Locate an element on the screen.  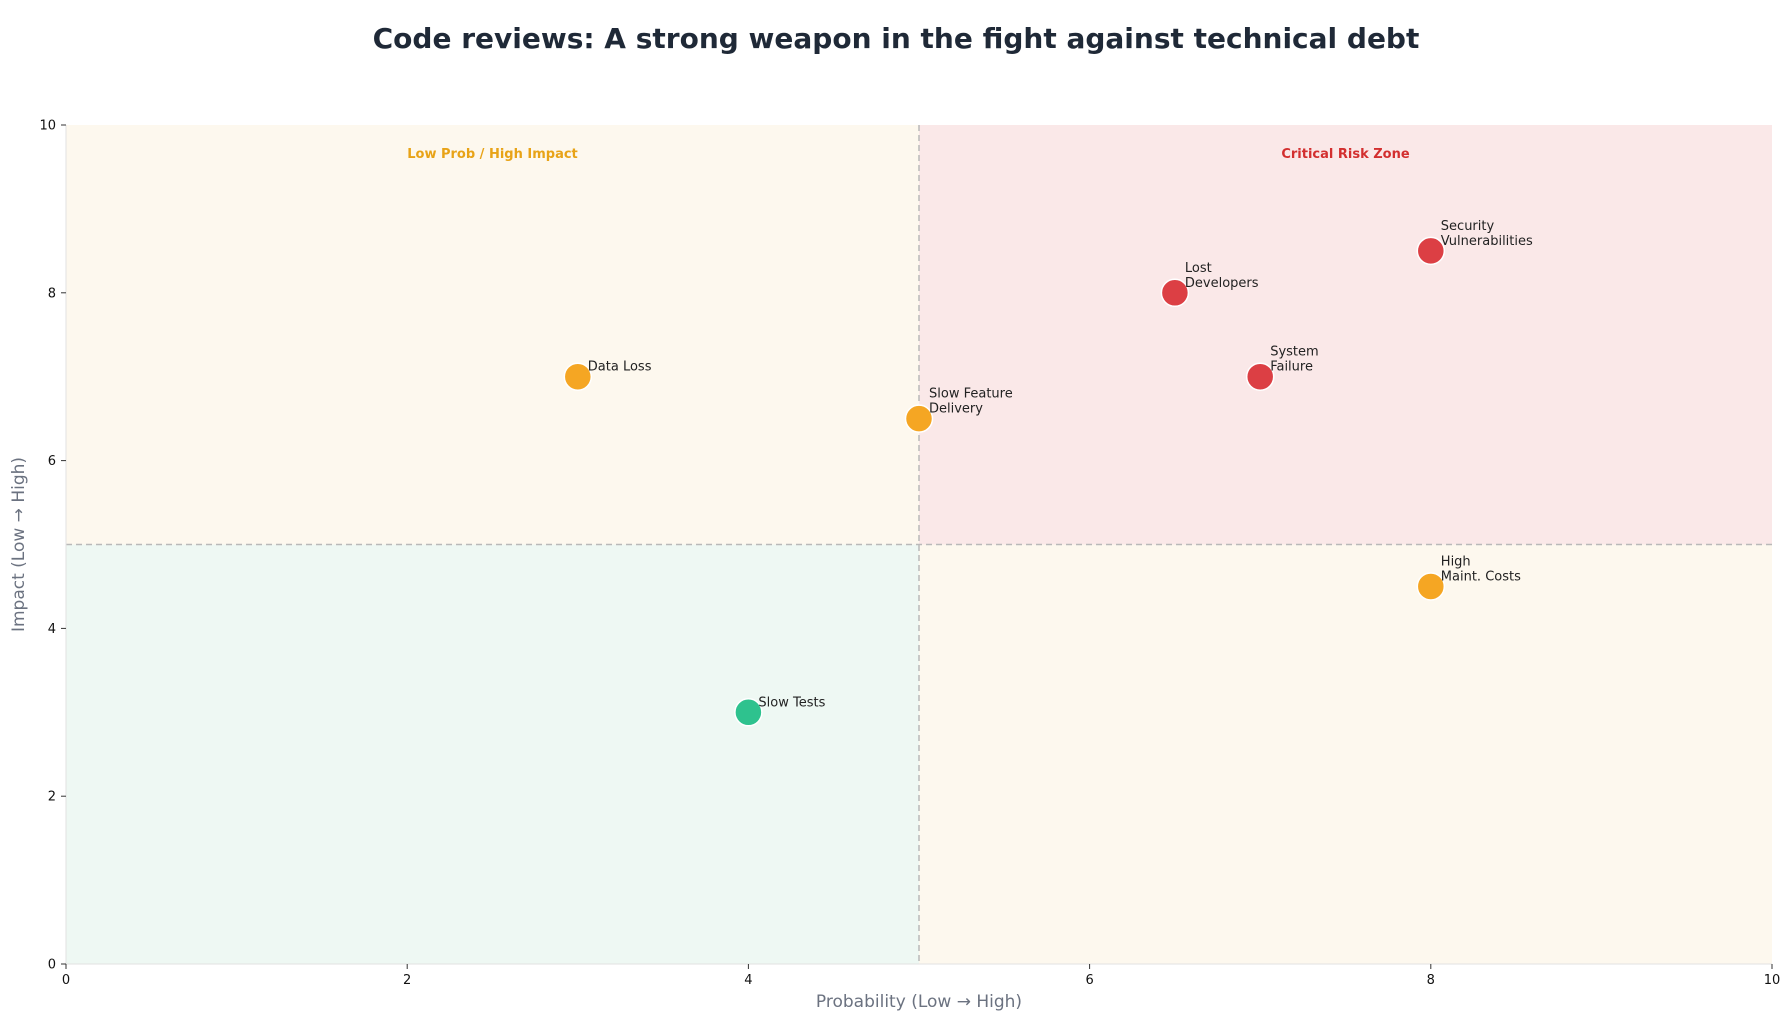
data-point-label: Slow Feature is located at coordinates (971, 394).